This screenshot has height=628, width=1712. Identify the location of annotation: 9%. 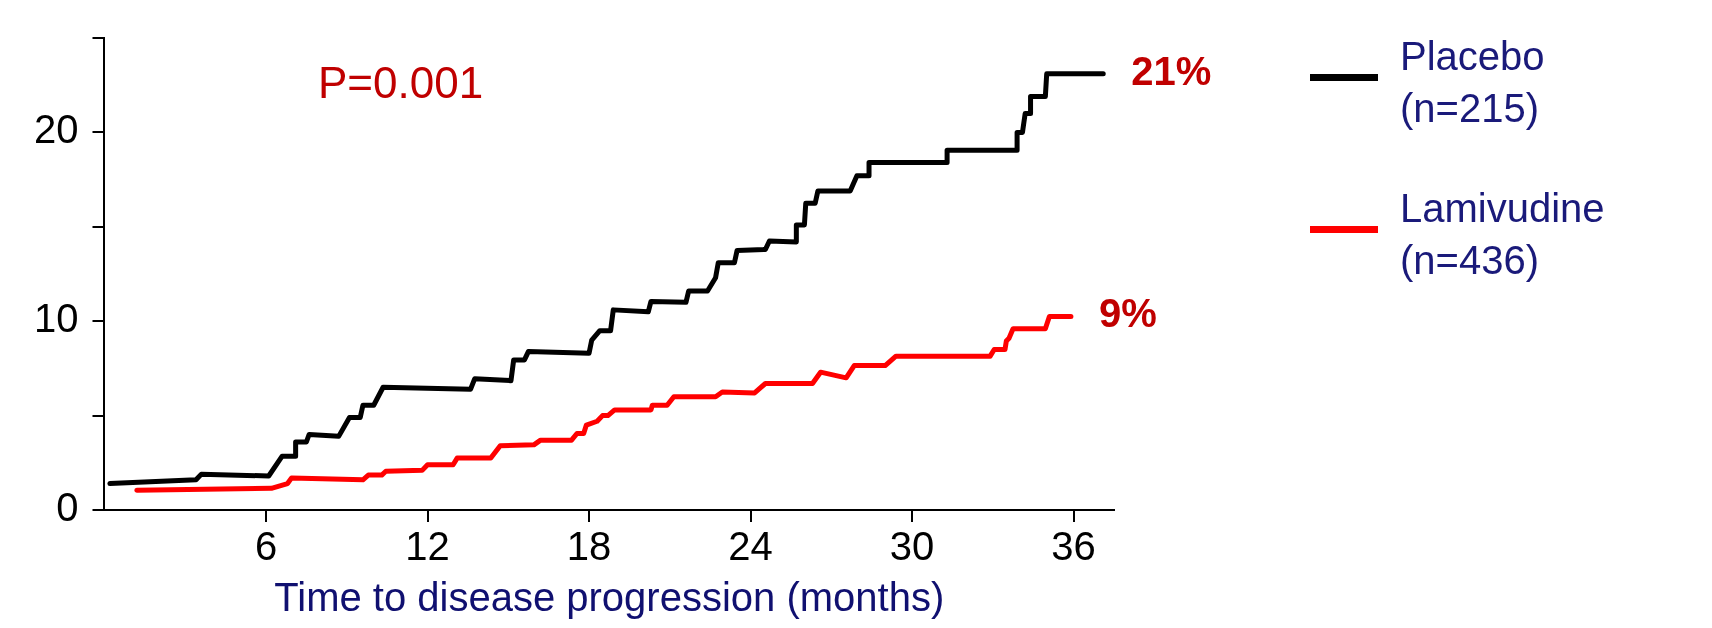
(1127, 312).